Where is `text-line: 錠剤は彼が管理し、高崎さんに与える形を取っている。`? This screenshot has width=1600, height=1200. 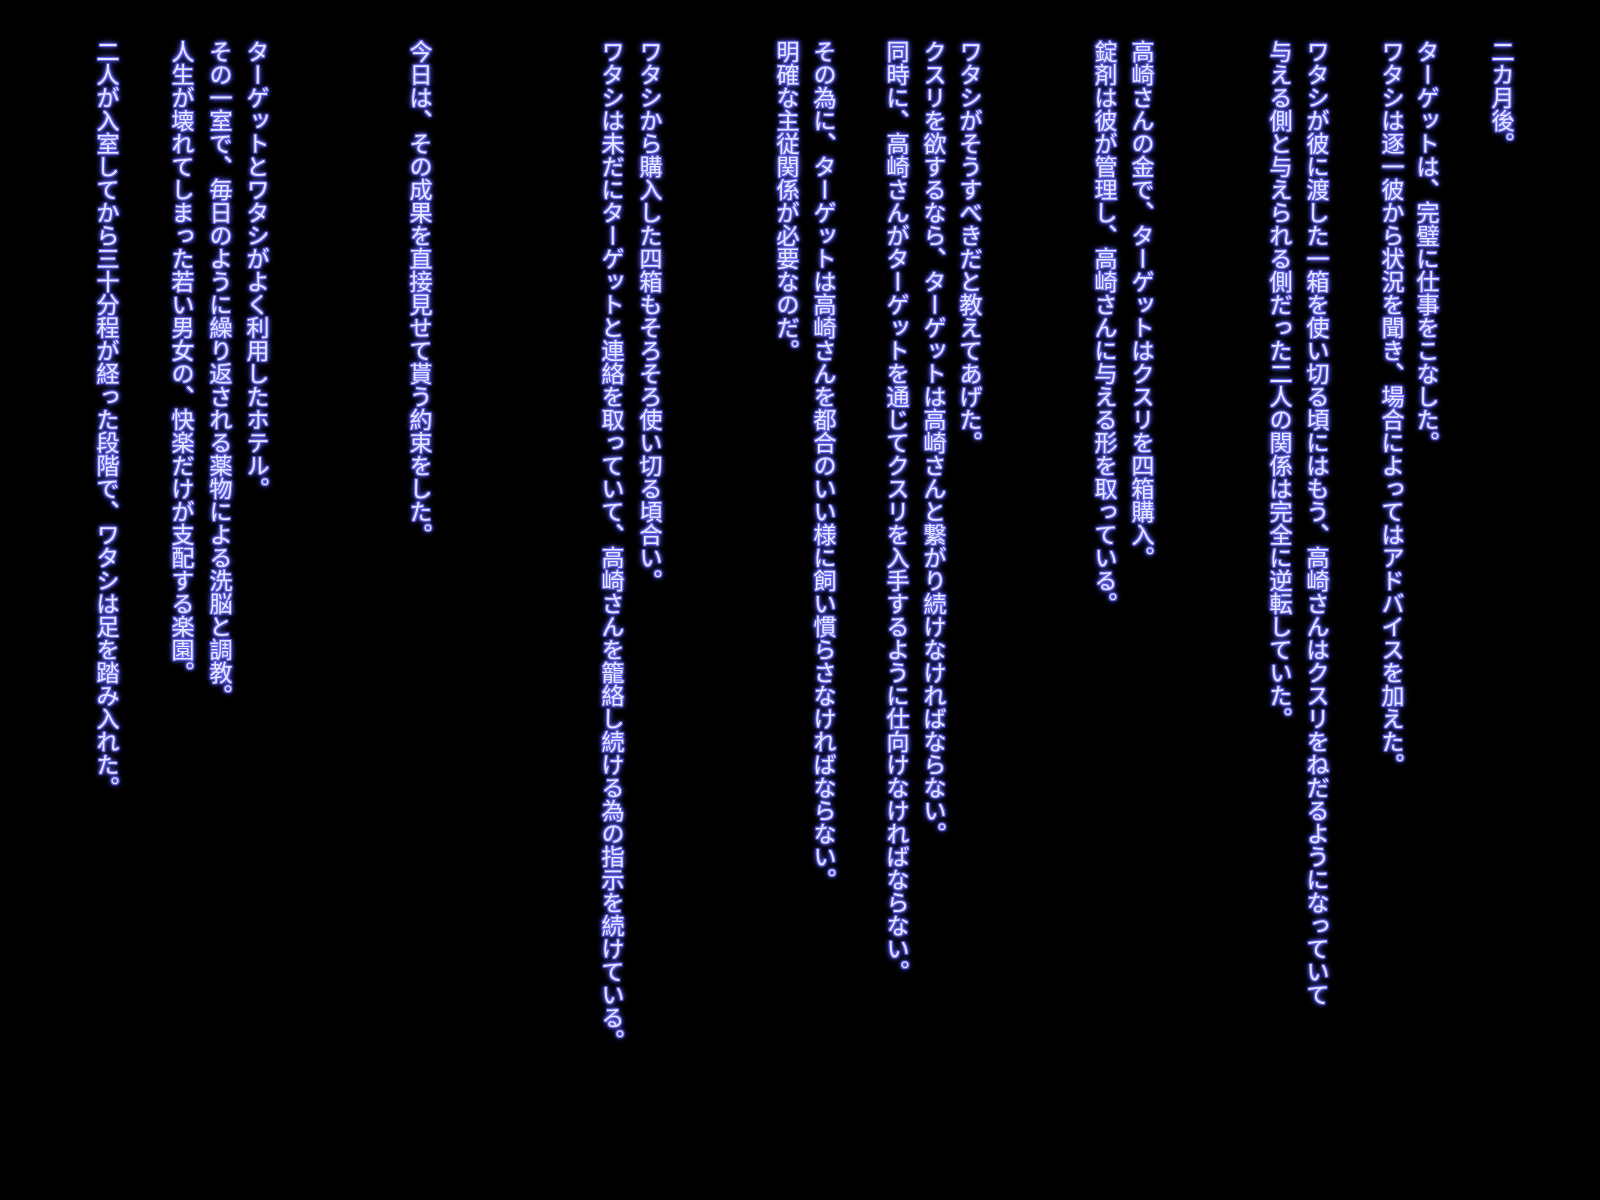 text-line: 錠剤は彼が管理し、高崎さんに与える形を取っている。 is located at coordinates (1103, 327).